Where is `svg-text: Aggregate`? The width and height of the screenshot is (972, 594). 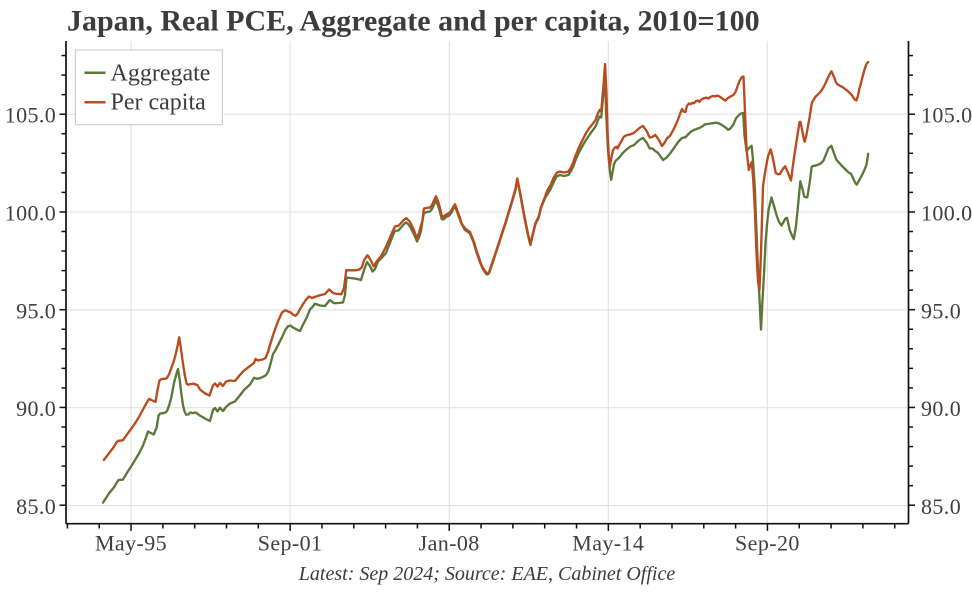
svg-text: Aggregate is located at coordinates (161, 74).